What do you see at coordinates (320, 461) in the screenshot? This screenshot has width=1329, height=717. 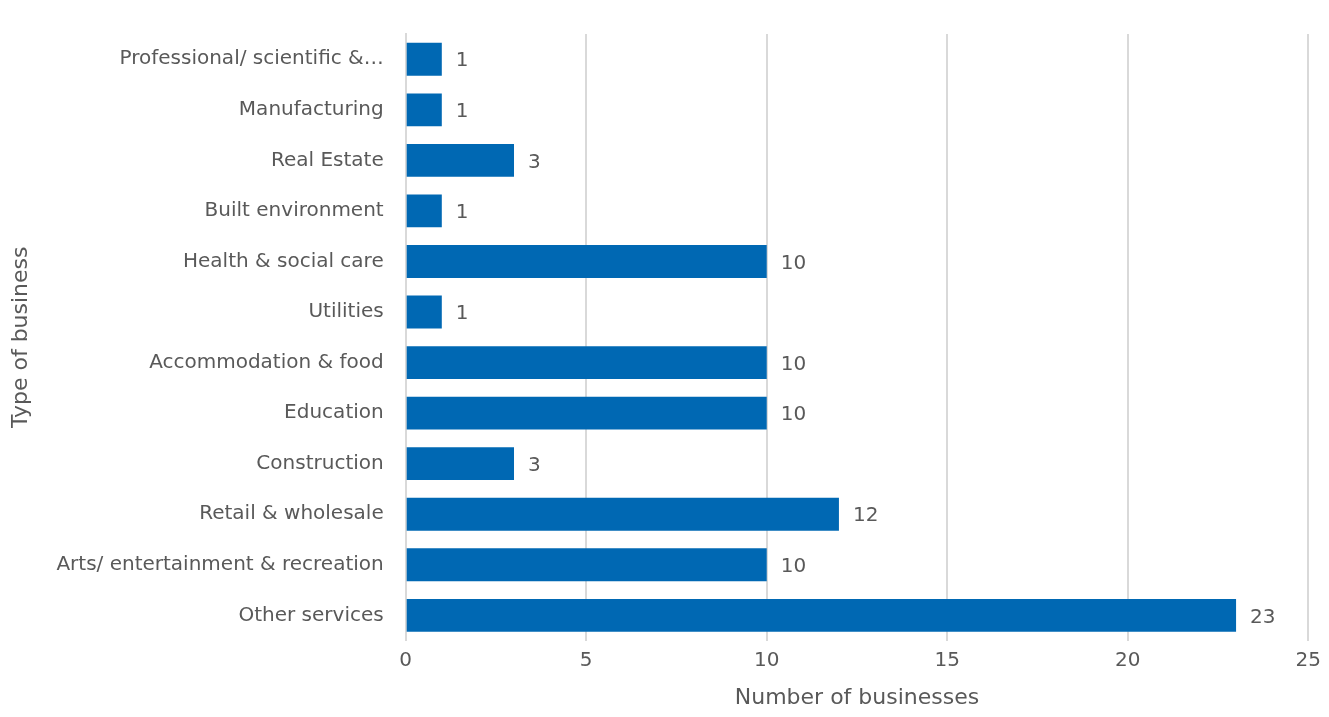 I see `y-tick-label: Construction` at bounding box center [320, 461].